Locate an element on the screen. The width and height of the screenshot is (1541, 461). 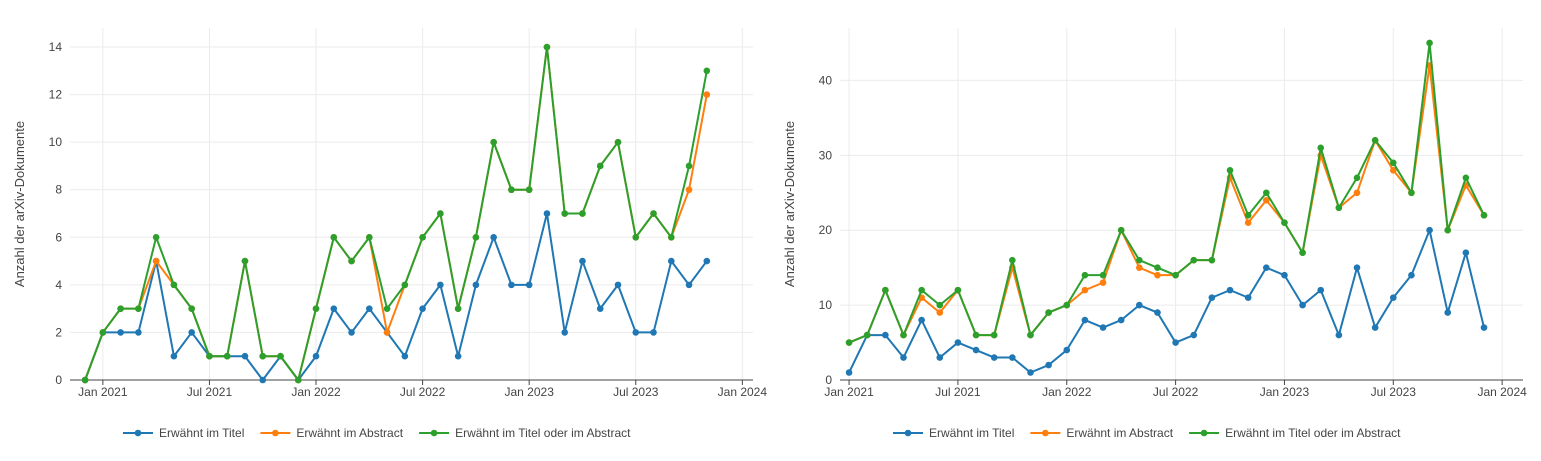
y-tick-label: 20 is located at coordinates (826, 230).